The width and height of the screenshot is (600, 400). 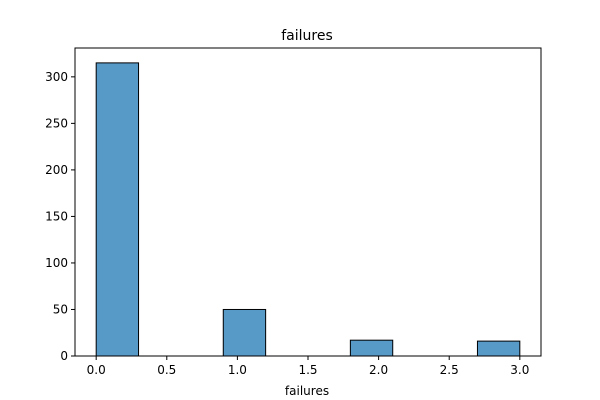 I want to click on x-tick-label: 2.5, so click(x=449, y=370).